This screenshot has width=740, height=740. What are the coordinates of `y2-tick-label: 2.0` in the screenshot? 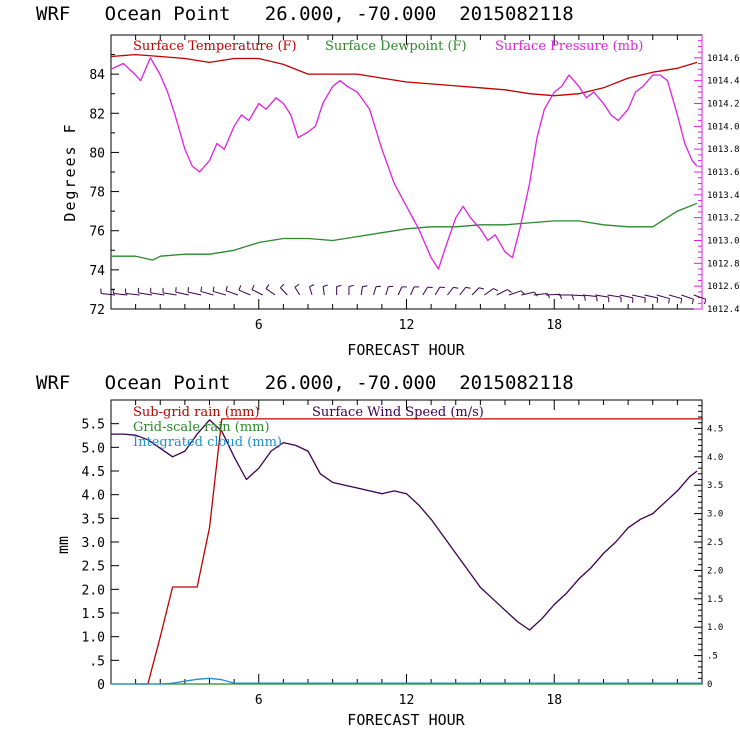 It's located at (715, 571).